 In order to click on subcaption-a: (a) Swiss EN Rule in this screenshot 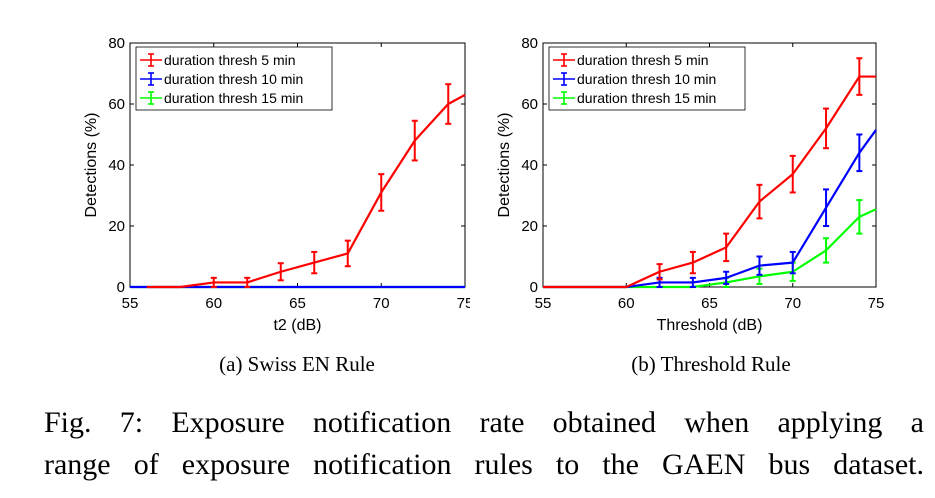, I will do `click(297, 364)`.